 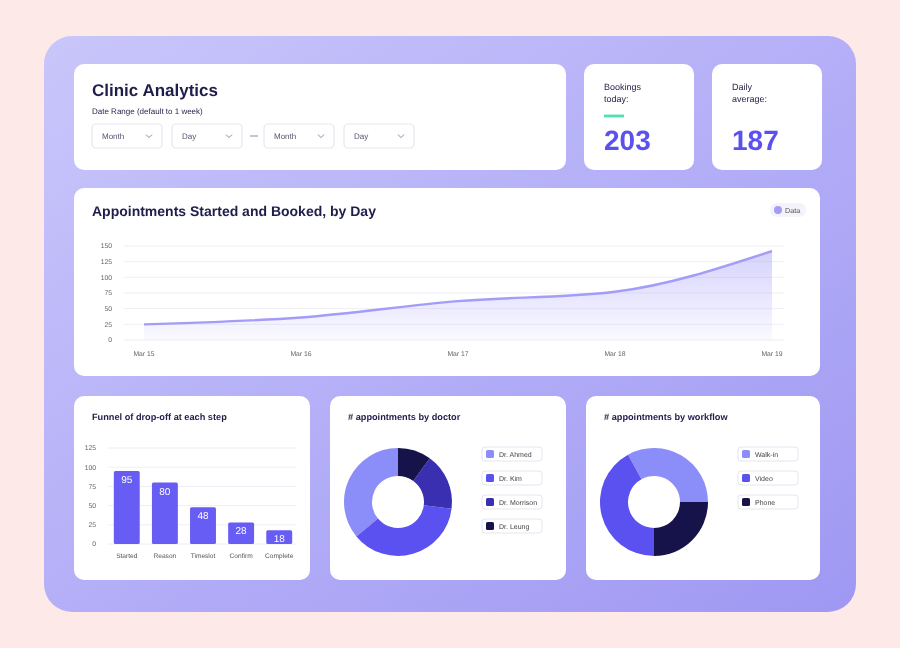 What do you see at coordinates (155, 90) in the screenshot?
I see `text: Clinic Analytics` at bounding box center [155, 90].